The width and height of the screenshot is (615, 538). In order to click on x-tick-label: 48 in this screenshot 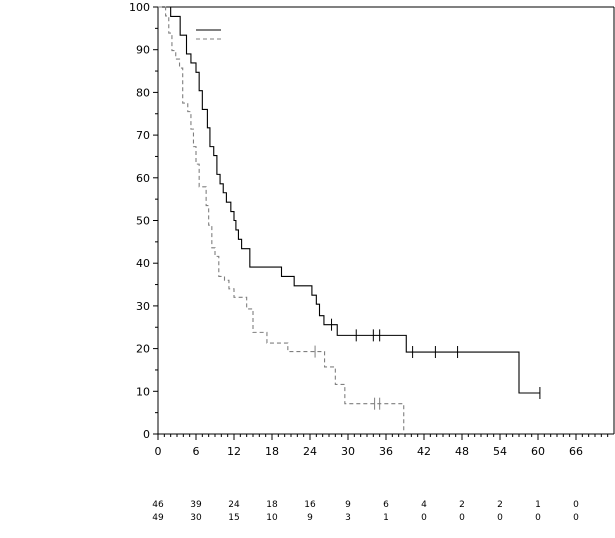, I will do `click(462, 451)`.